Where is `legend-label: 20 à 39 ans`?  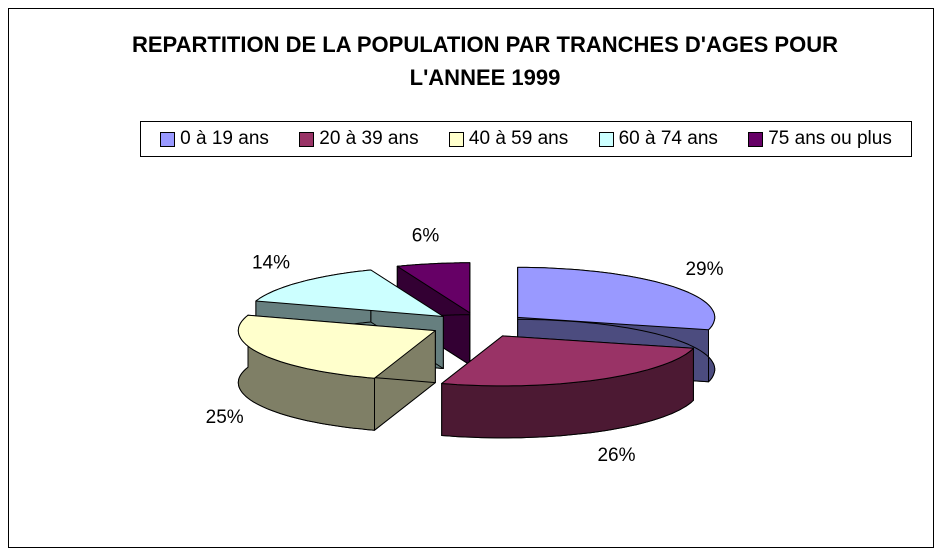
legend-label: 20 à 39 ans is located at coordinates (369, 138).